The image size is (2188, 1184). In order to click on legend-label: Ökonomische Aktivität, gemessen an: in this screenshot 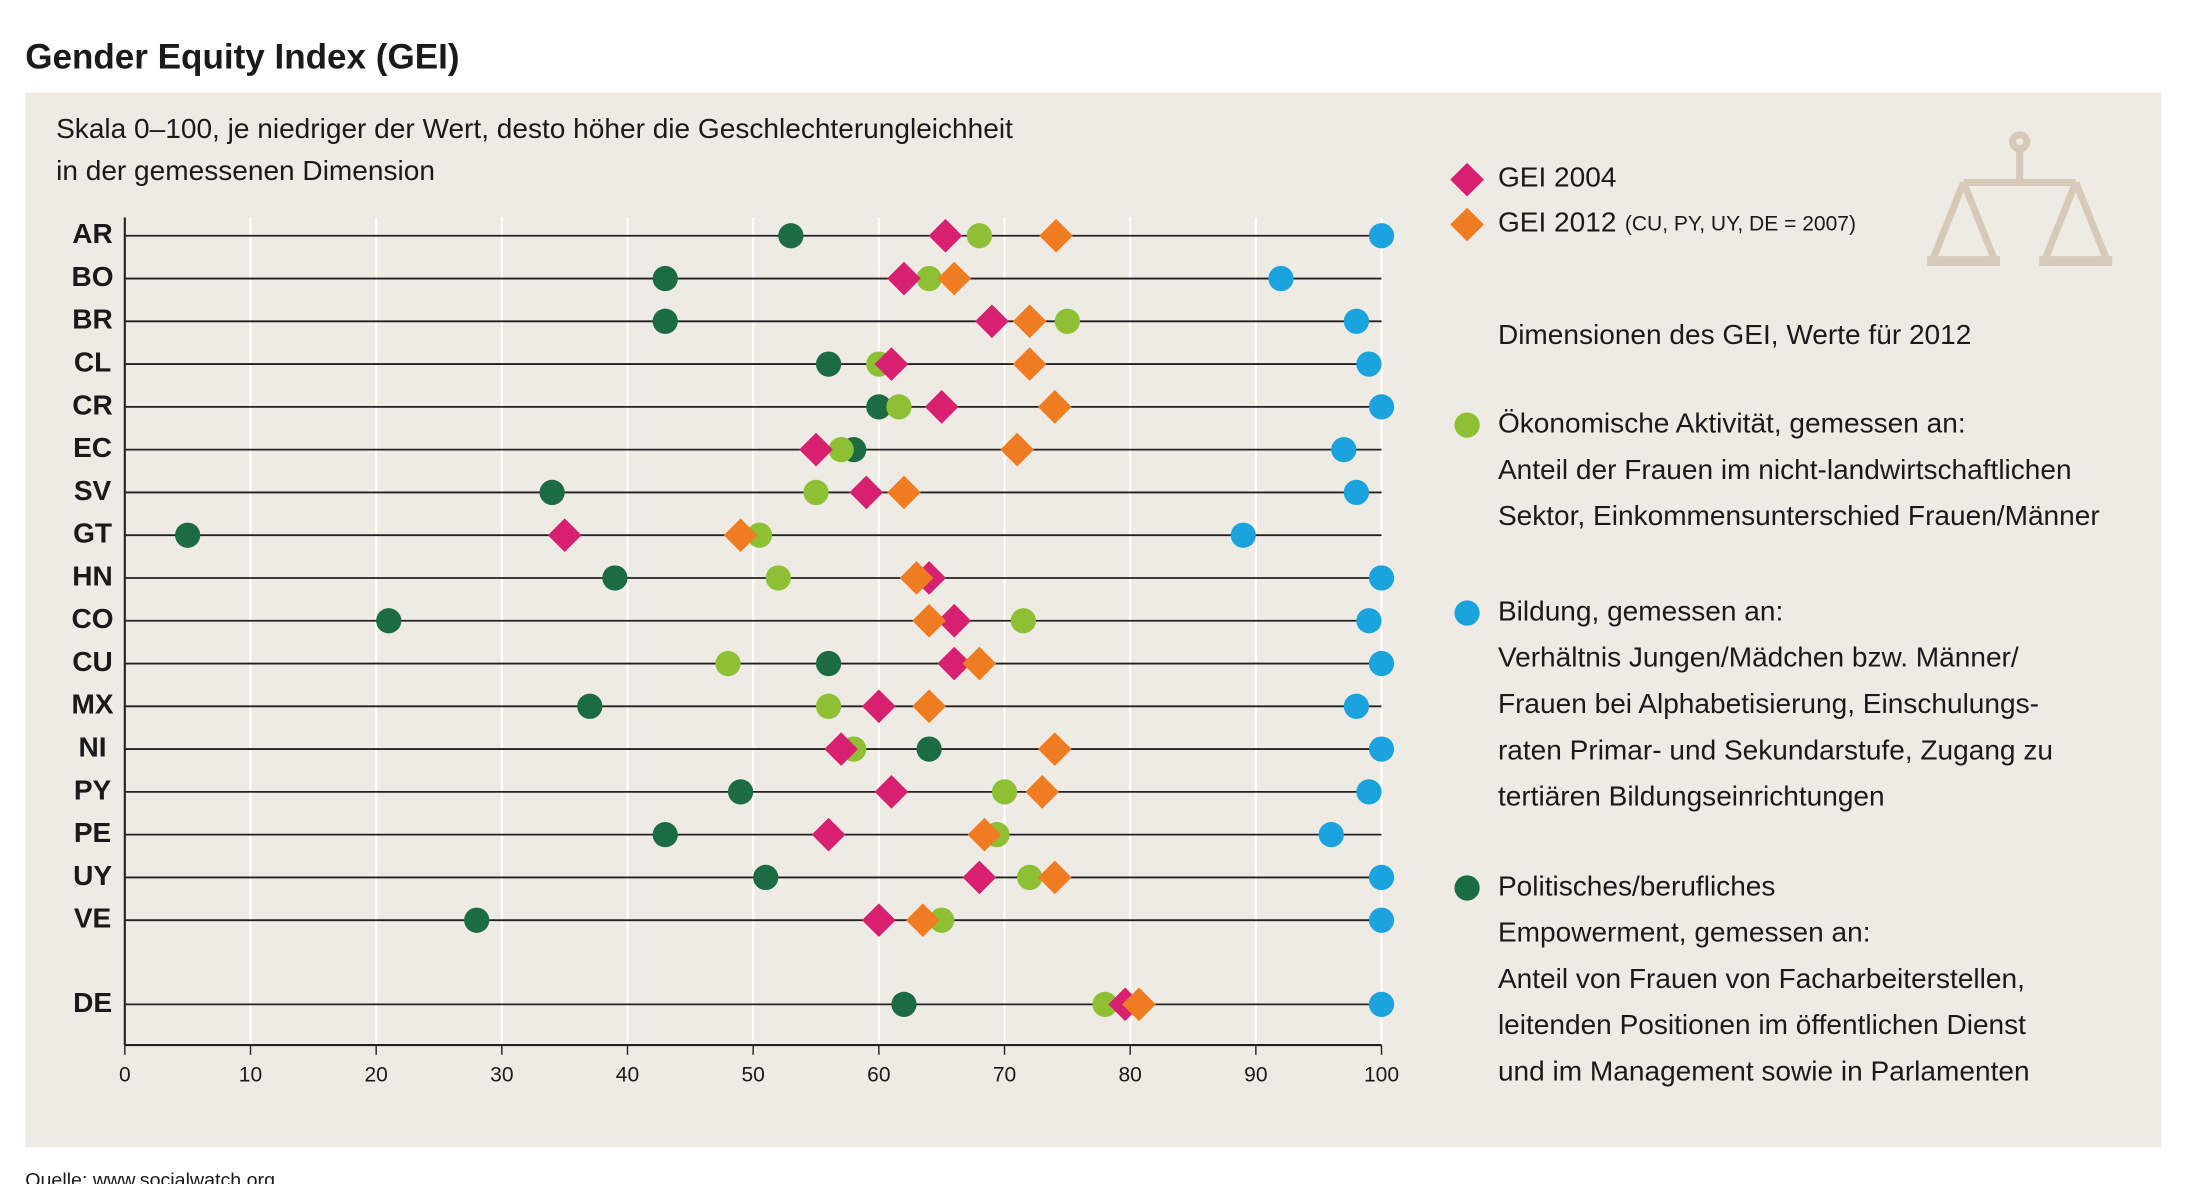, I will do `click(1732, 423)`.